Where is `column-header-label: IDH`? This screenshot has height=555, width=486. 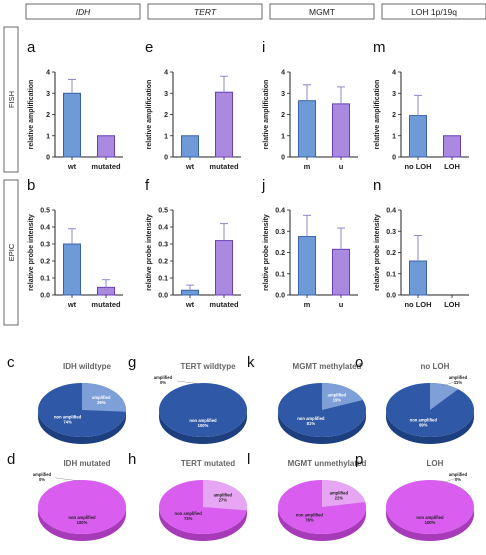
column-header-label: IDH is located at coordinates (84, 12).